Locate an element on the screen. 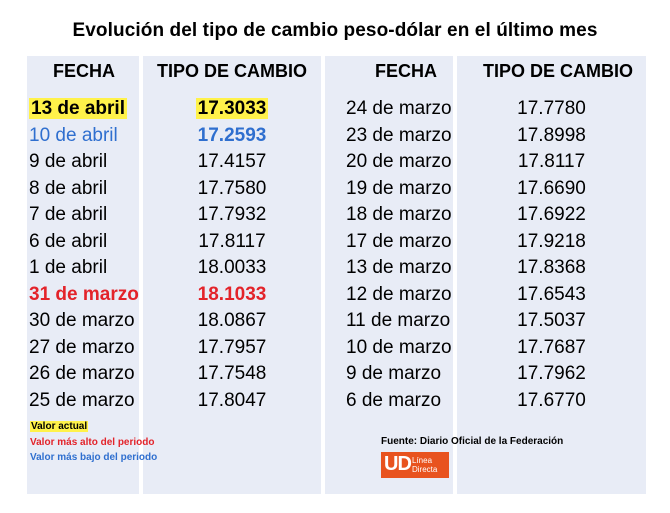 This screenshot has height=513, width=670. table-row: 9 de abril 17.4157 20 de marzo 17.8117 is located at coordinates (335, 162).